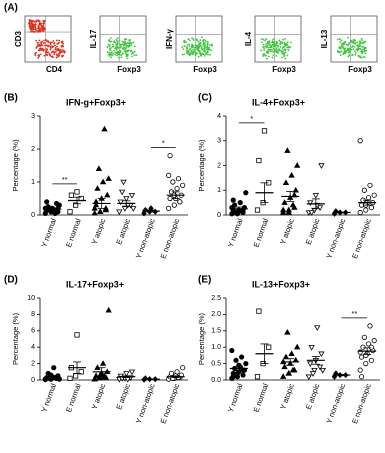  I want to click on y-axis-label: Percentage (%), so click(15, 165).